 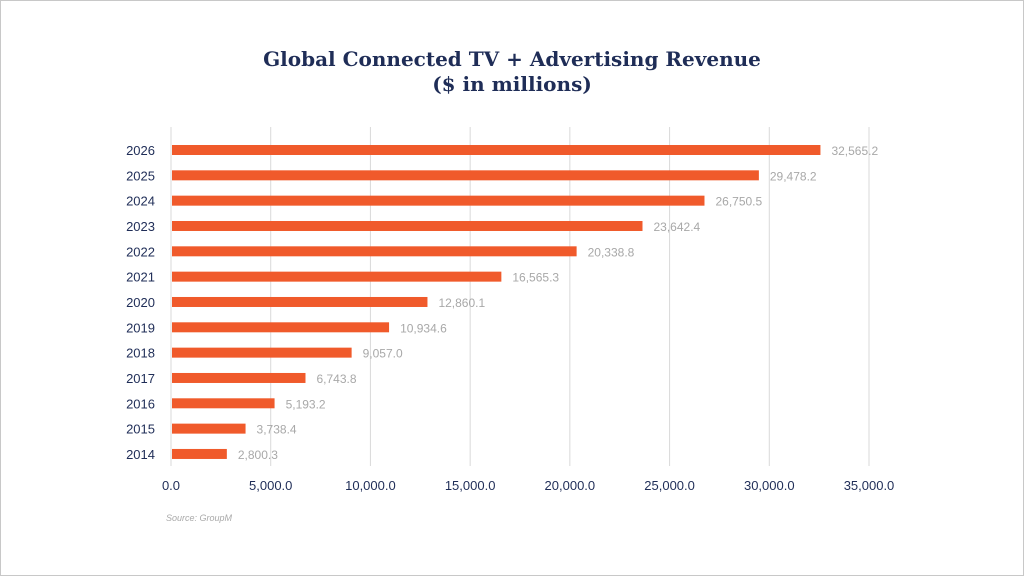 What do you see at coordinates (140, 150) in the screenshot?
I see `category-label: 2026` at bounding box center [140, 150].